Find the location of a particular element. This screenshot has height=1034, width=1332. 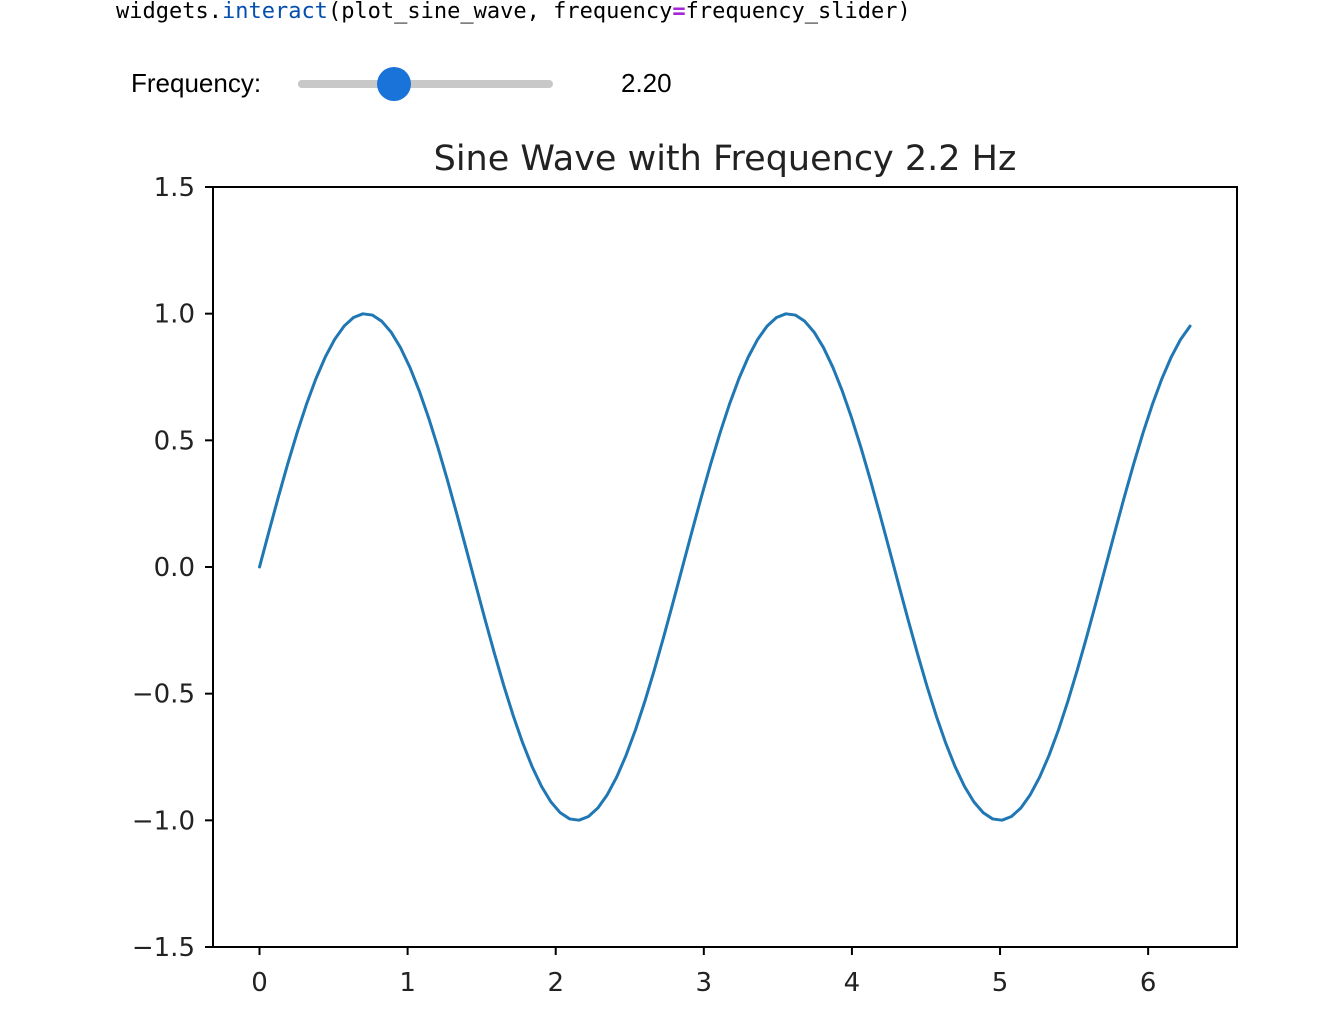

y-tick-label: −0.5 is located at coordinates (163, 695).